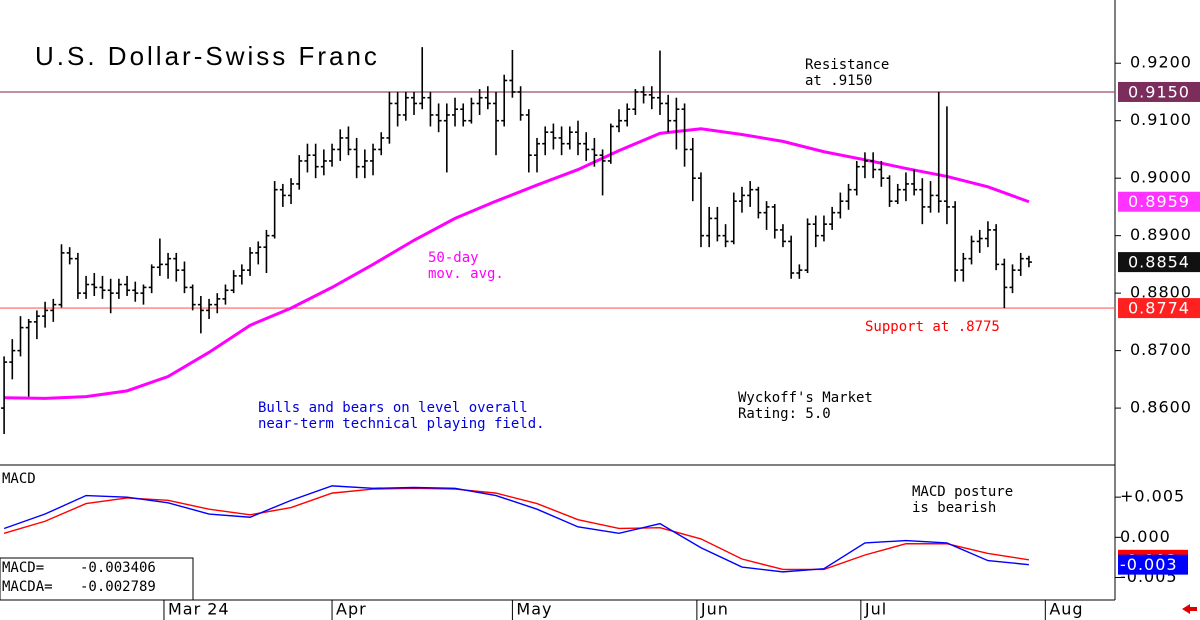  What do you see at coordinates (118, 568) in the screenshot?
I see `readout-value: -0.003406` at bounding box center [118, 568].